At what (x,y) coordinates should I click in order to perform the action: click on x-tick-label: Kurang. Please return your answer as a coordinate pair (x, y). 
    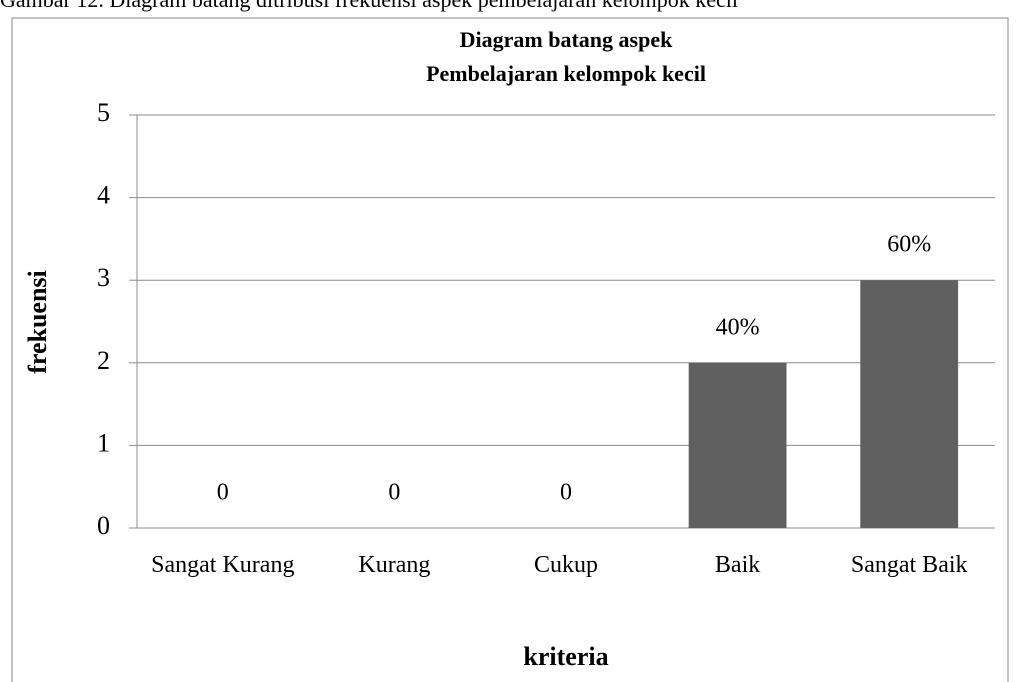
    Looking at the image, I should click on (394, 565).